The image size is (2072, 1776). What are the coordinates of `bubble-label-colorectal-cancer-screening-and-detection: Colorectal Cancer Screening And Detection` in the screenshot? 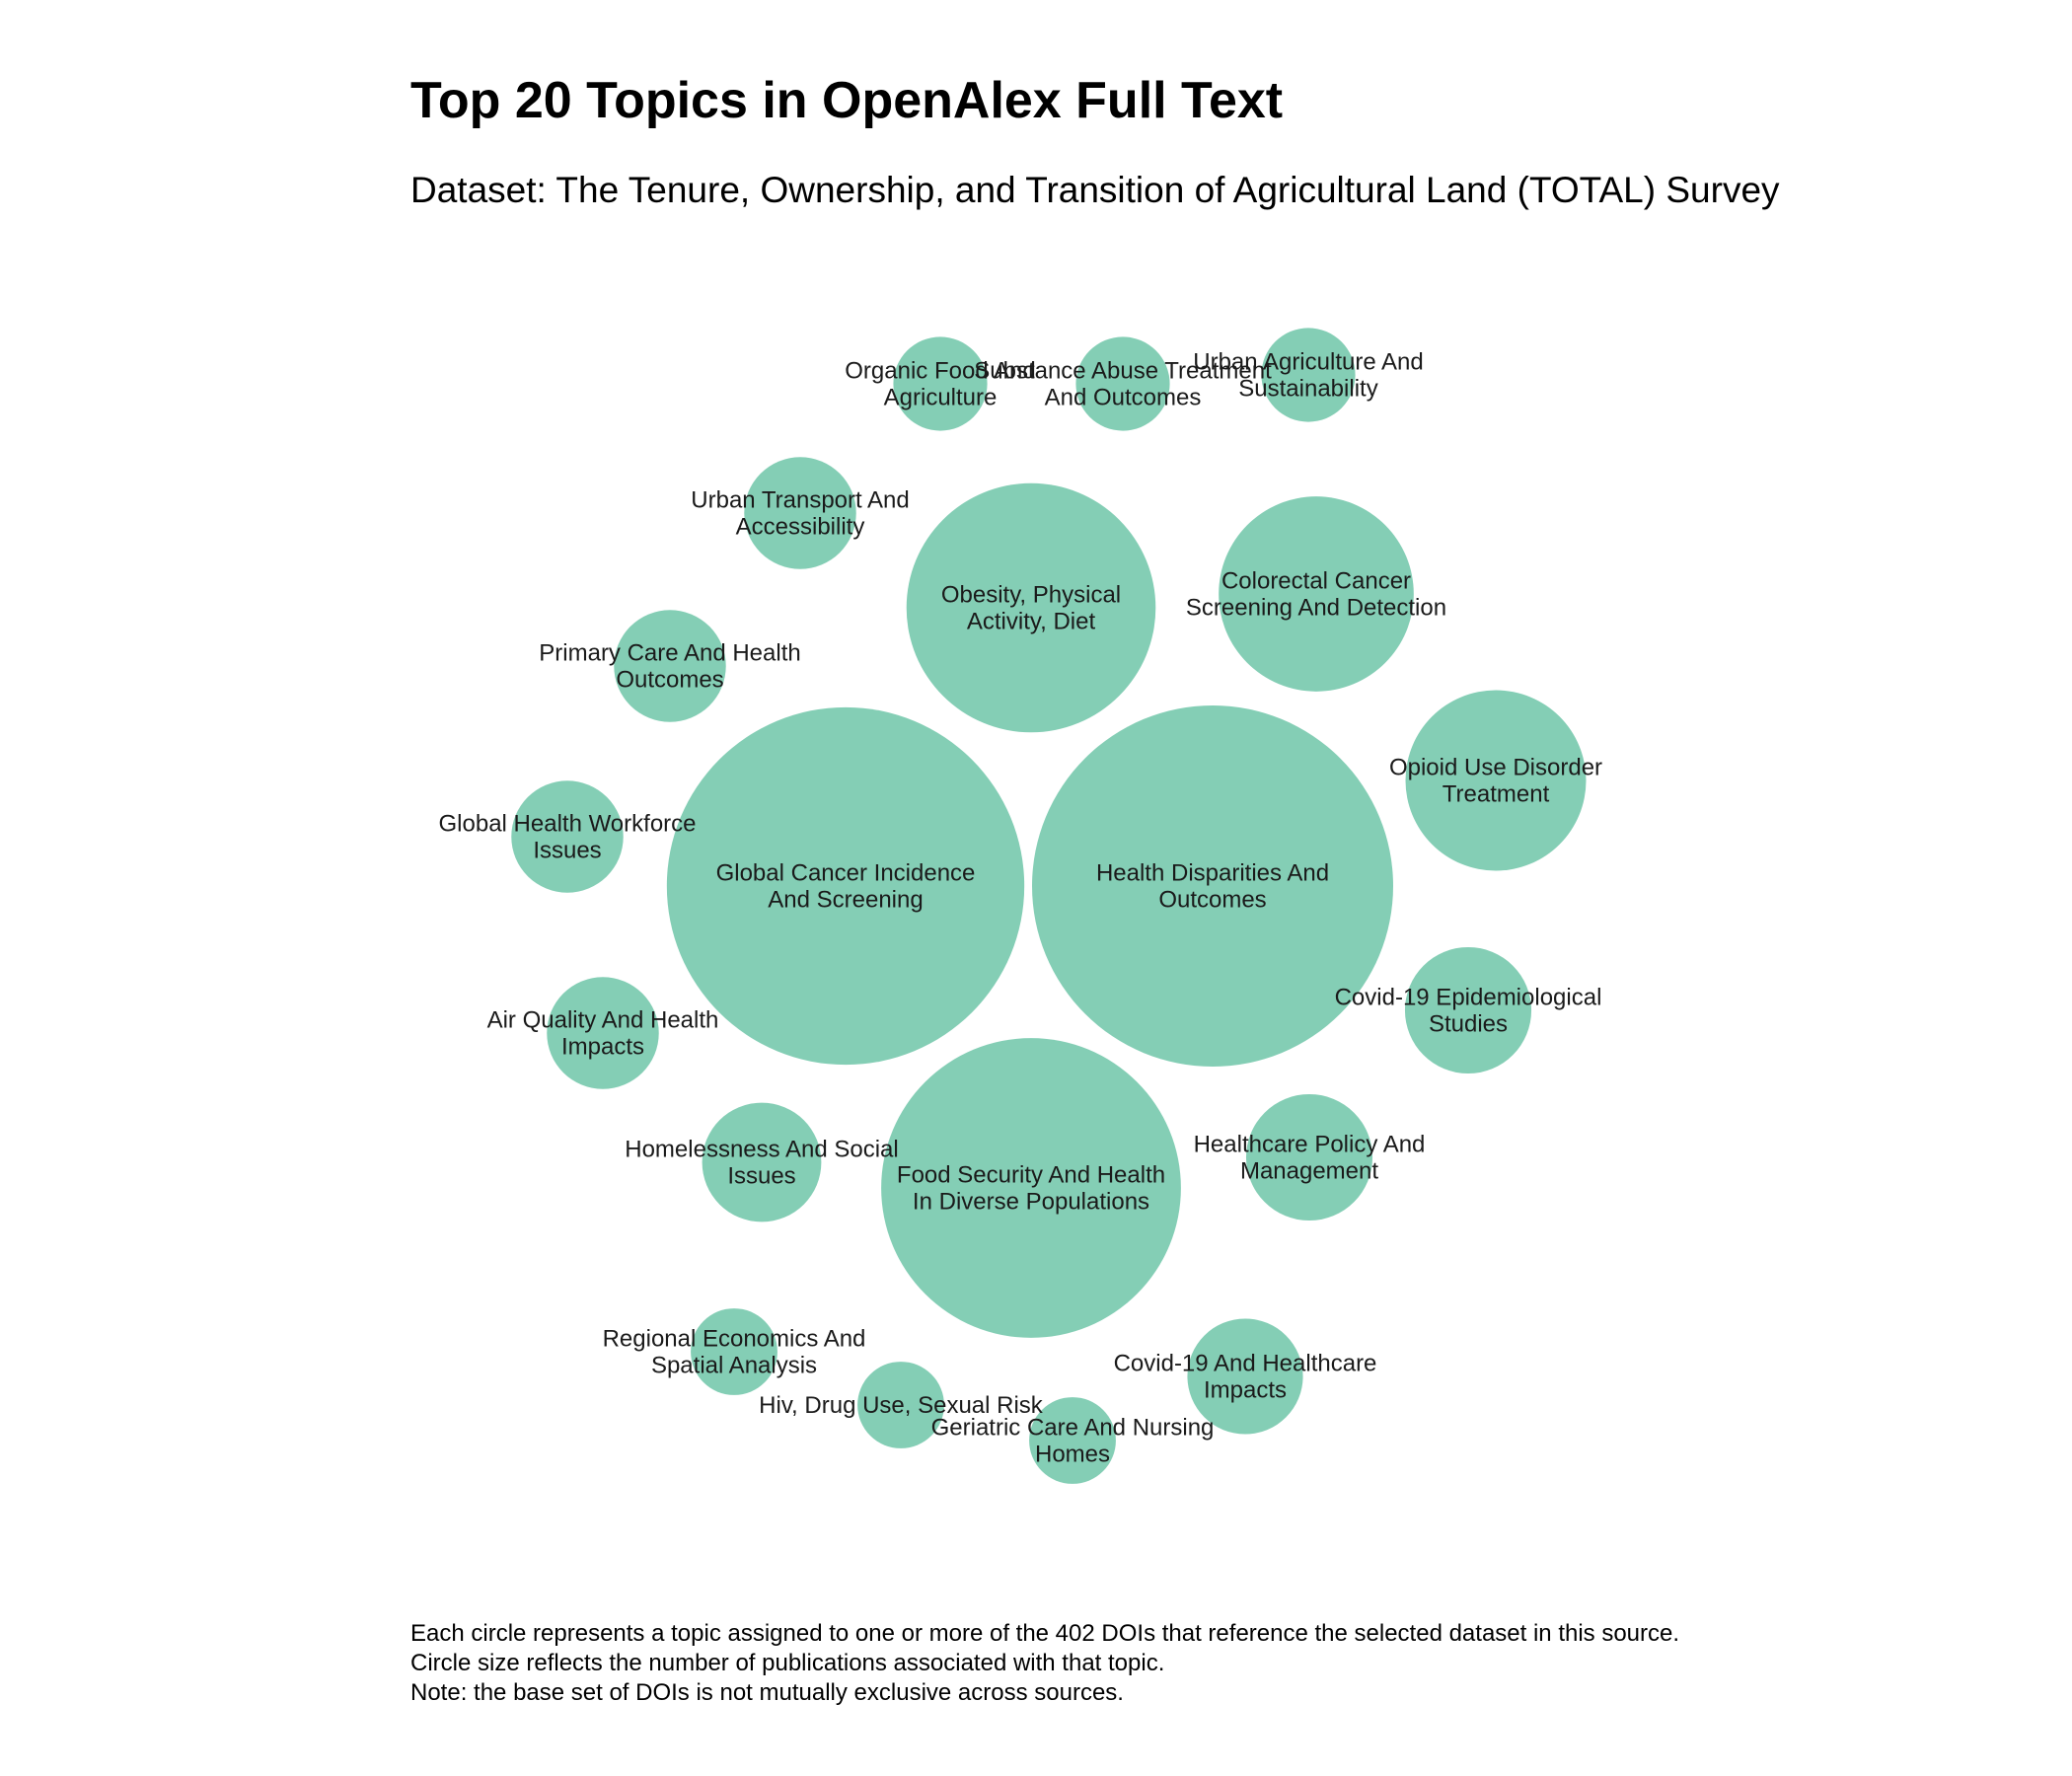 It's located at (1316, 595).